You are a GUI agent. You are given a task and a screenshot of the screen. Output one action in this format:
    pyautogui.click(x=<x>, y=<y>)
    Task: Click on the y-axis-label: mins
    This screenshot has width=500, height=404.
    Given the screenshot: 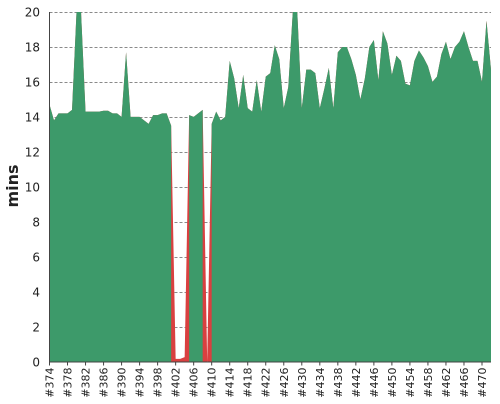 What is the action you would take?
    pyautogui.click(x=12, y=185)
    